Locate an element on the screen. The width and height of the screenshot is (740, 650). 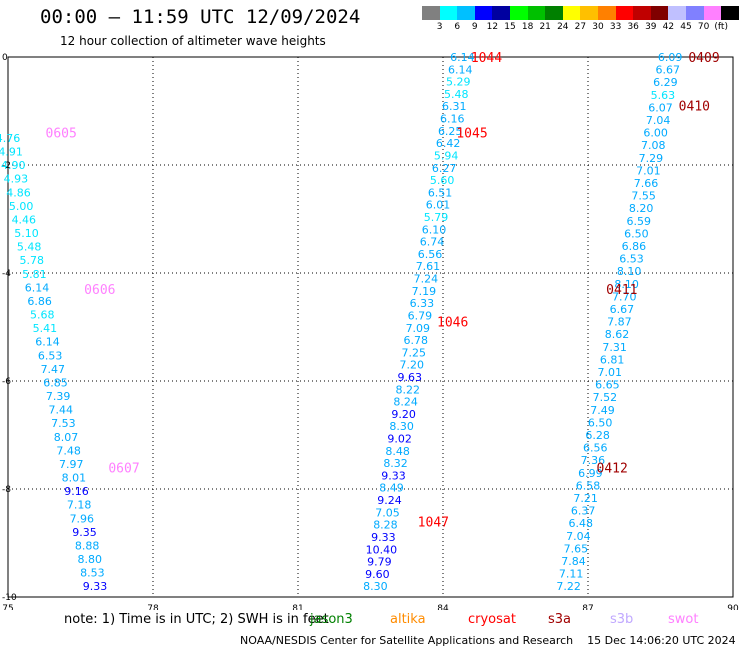
wave-height-point: 7.11 is located at coordinates (571, 574).